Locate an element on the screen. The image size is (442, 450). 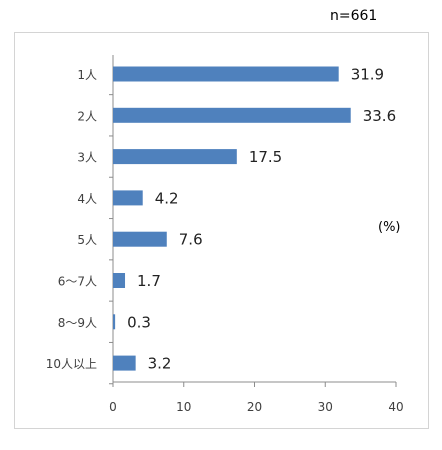
category-label: 2人 is located at coordinates (87, 116).